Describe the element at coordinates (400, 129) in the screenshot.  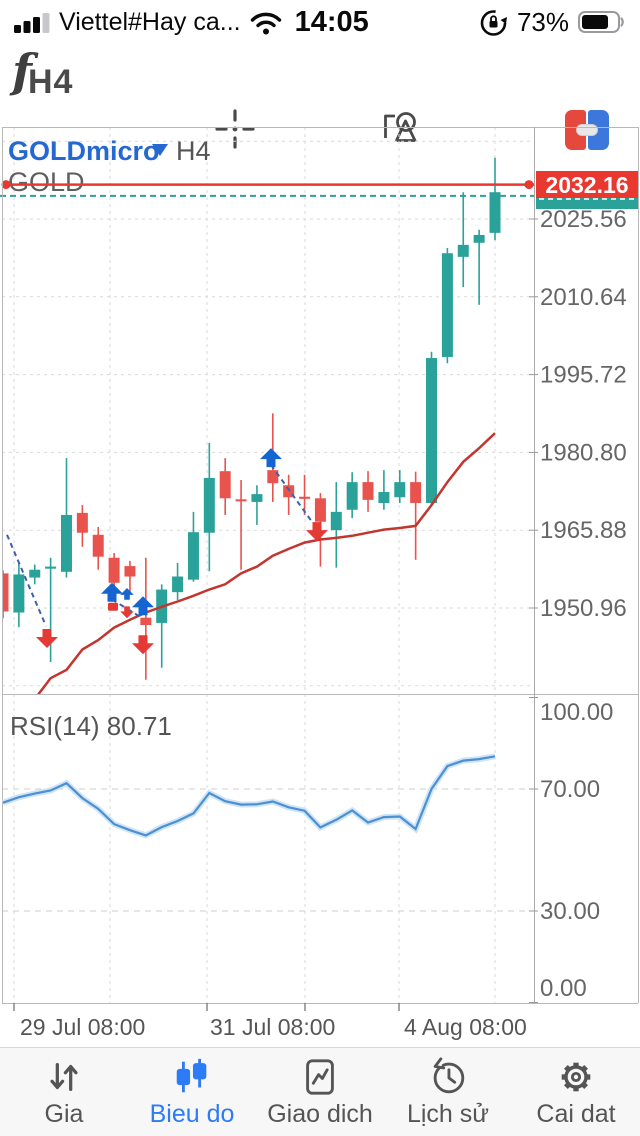
I see `objects-icon` at that location.